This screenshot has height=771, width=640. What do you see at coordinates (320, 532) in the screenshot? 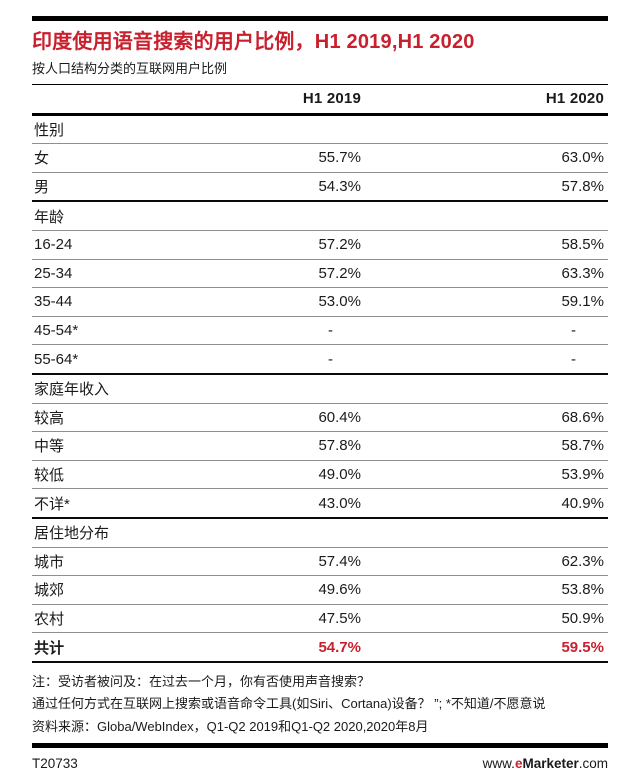
I see `section-row-residence: 居住地分布` at bounding box center [320, 532].